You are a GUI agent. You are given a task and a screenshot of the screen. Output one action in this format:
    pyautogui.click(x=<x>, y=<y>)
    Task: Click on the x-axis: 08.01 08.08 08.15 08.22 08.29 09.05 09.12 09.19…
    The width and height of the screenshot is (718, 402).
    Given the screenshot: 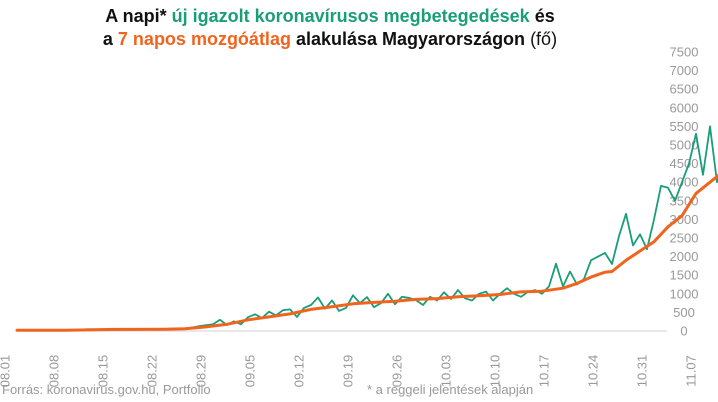 What is the action you would take?
    pyautogui.click(x=349, y=359)
    